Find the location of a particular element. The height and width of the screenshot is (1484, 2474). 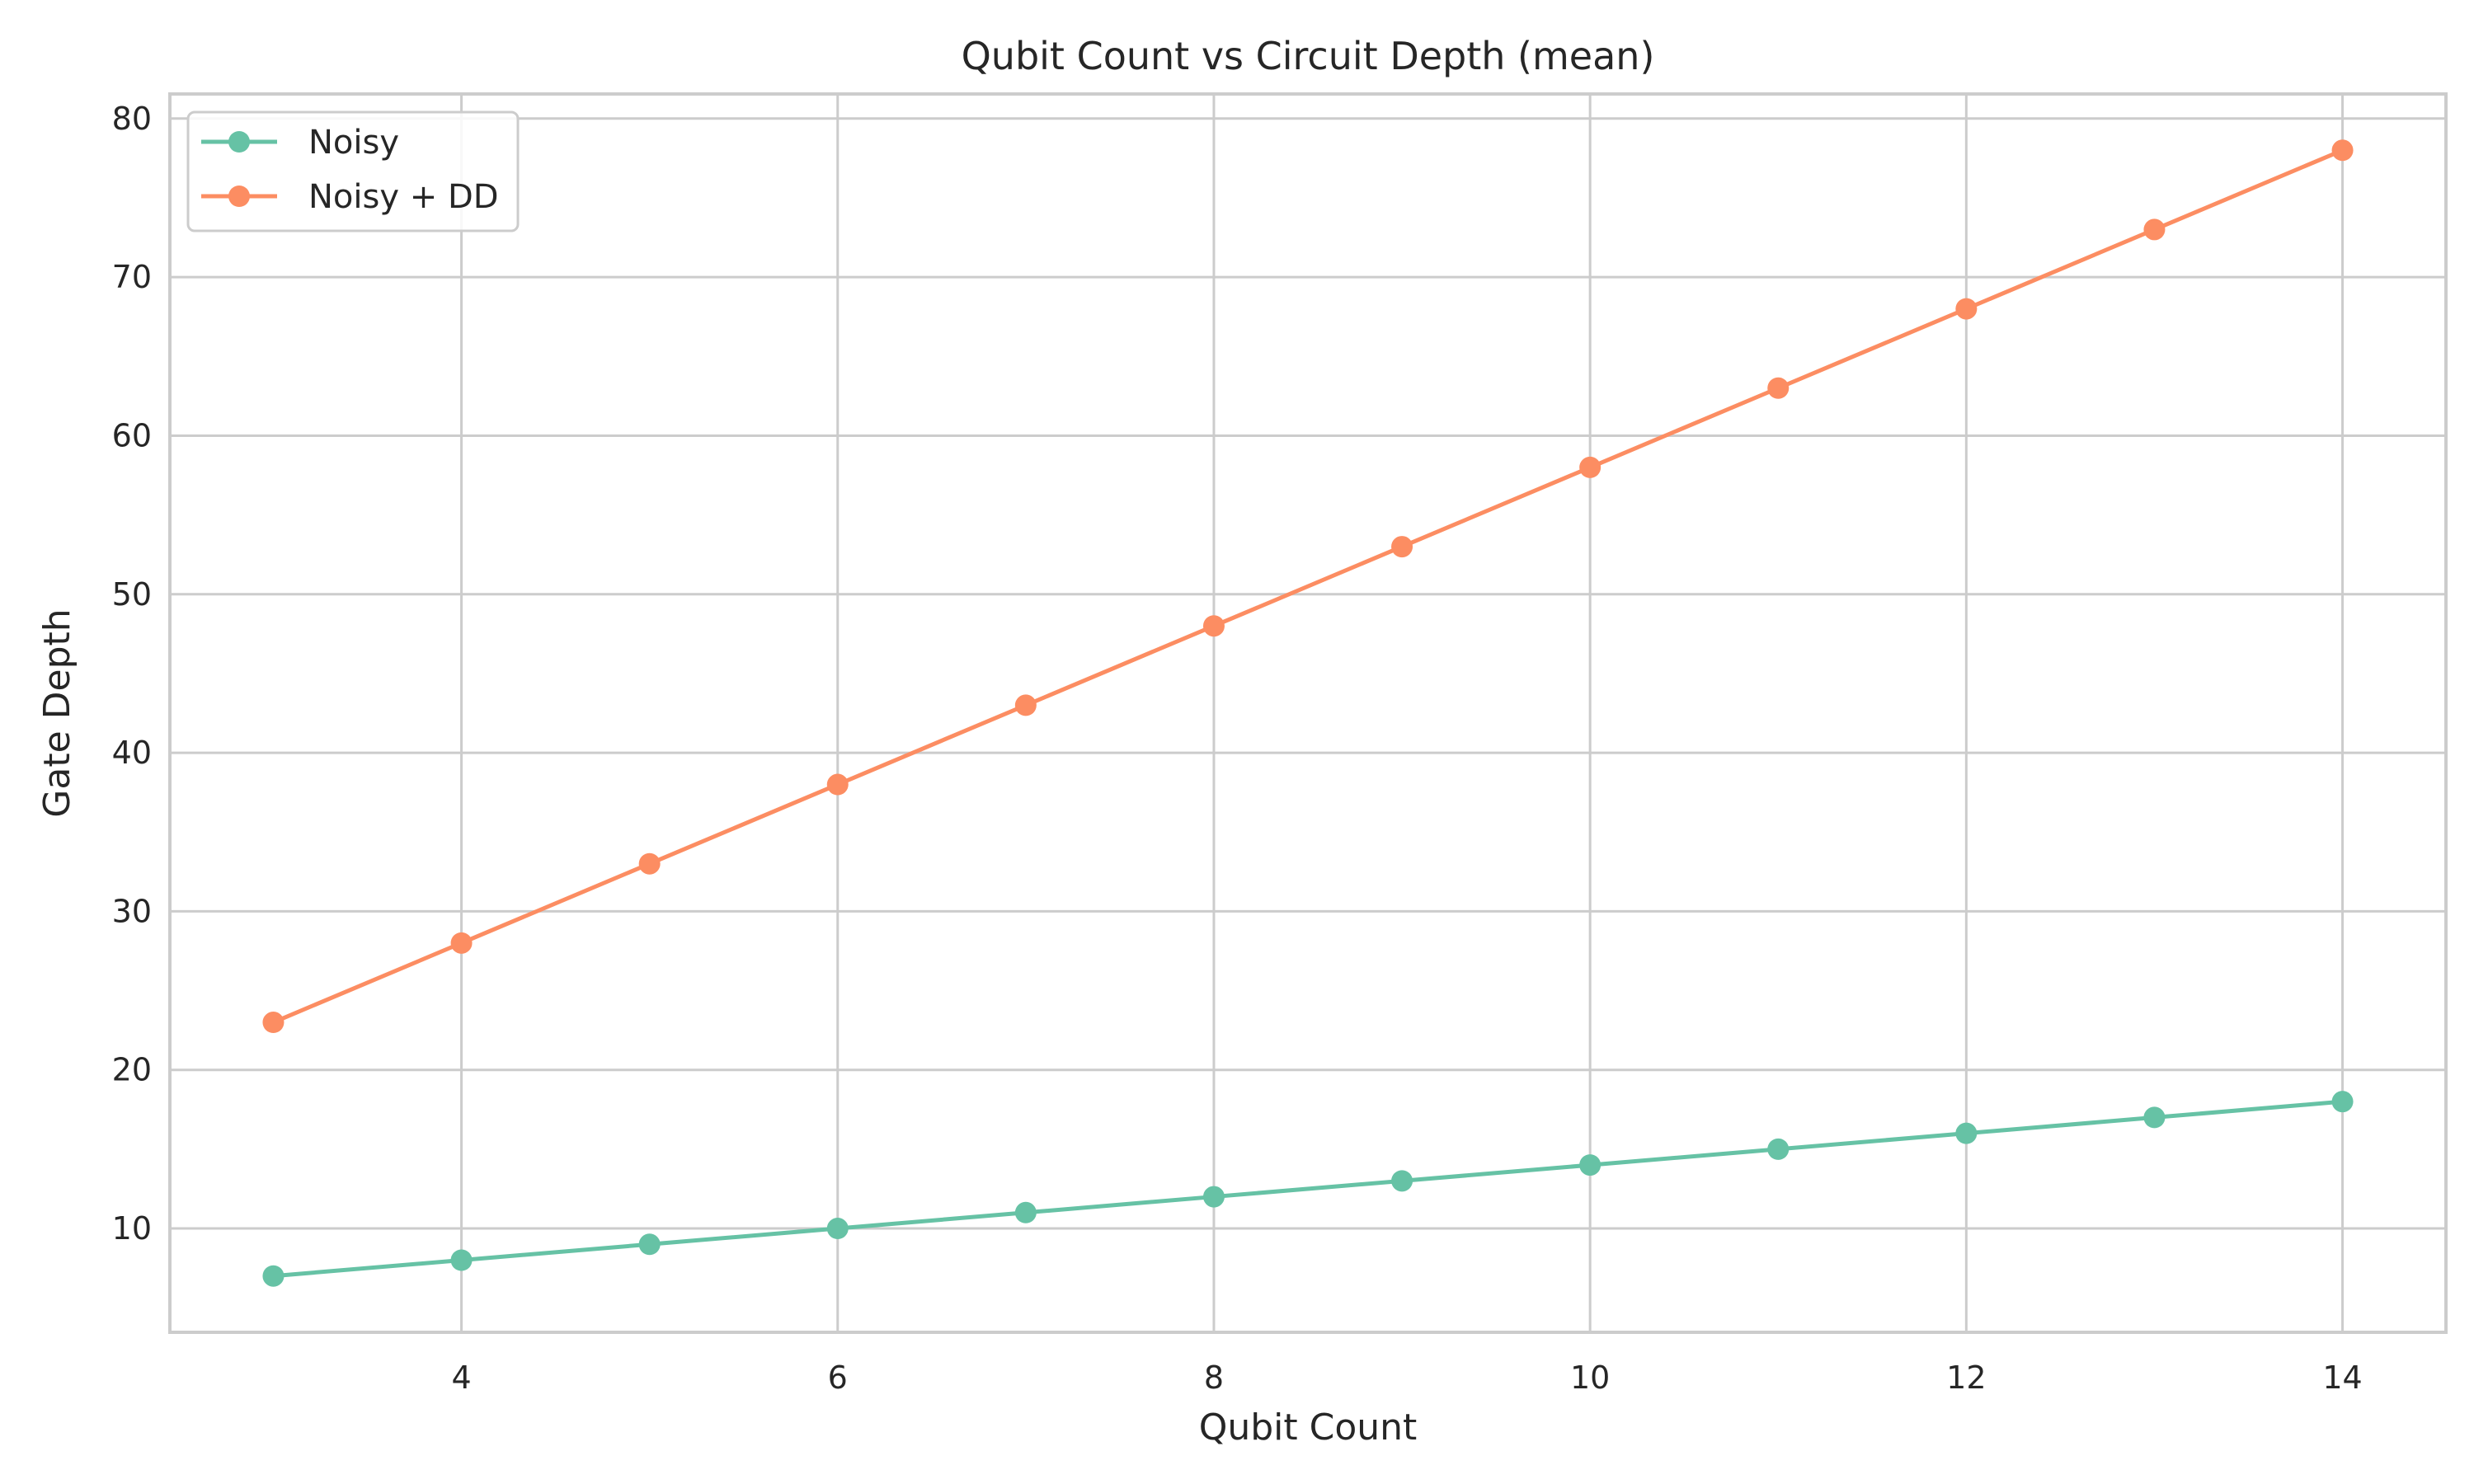

x-tick-label: 4 is located at coordinates (461, 1378).